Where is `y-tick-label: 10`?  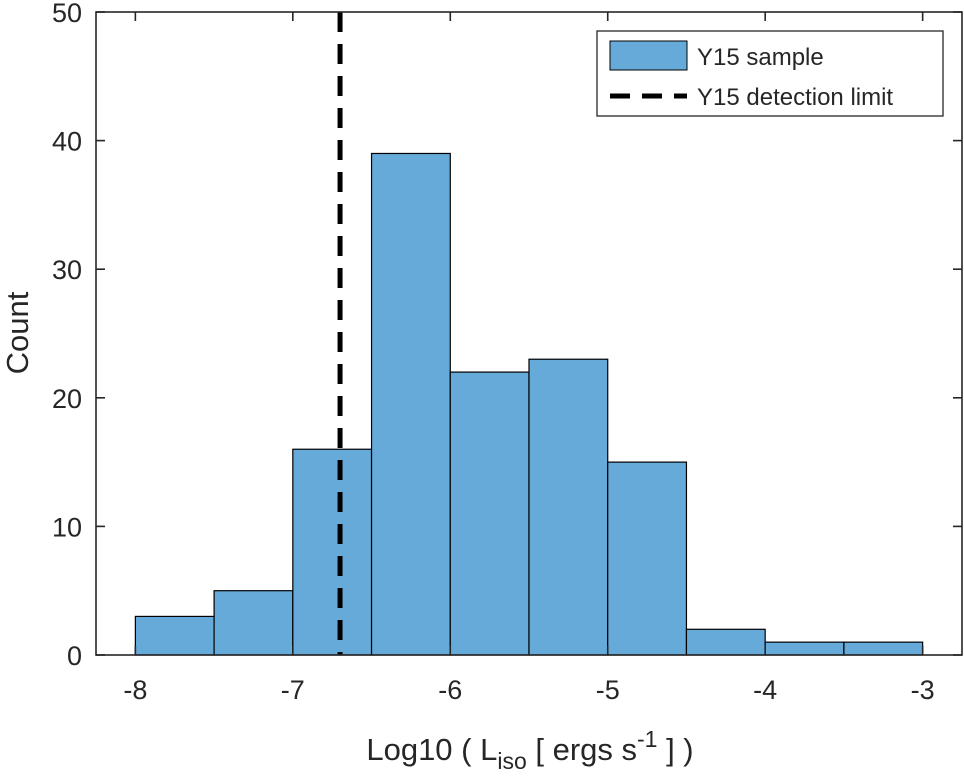
y-tick-label: 10 is located at coordinates (67, 527).